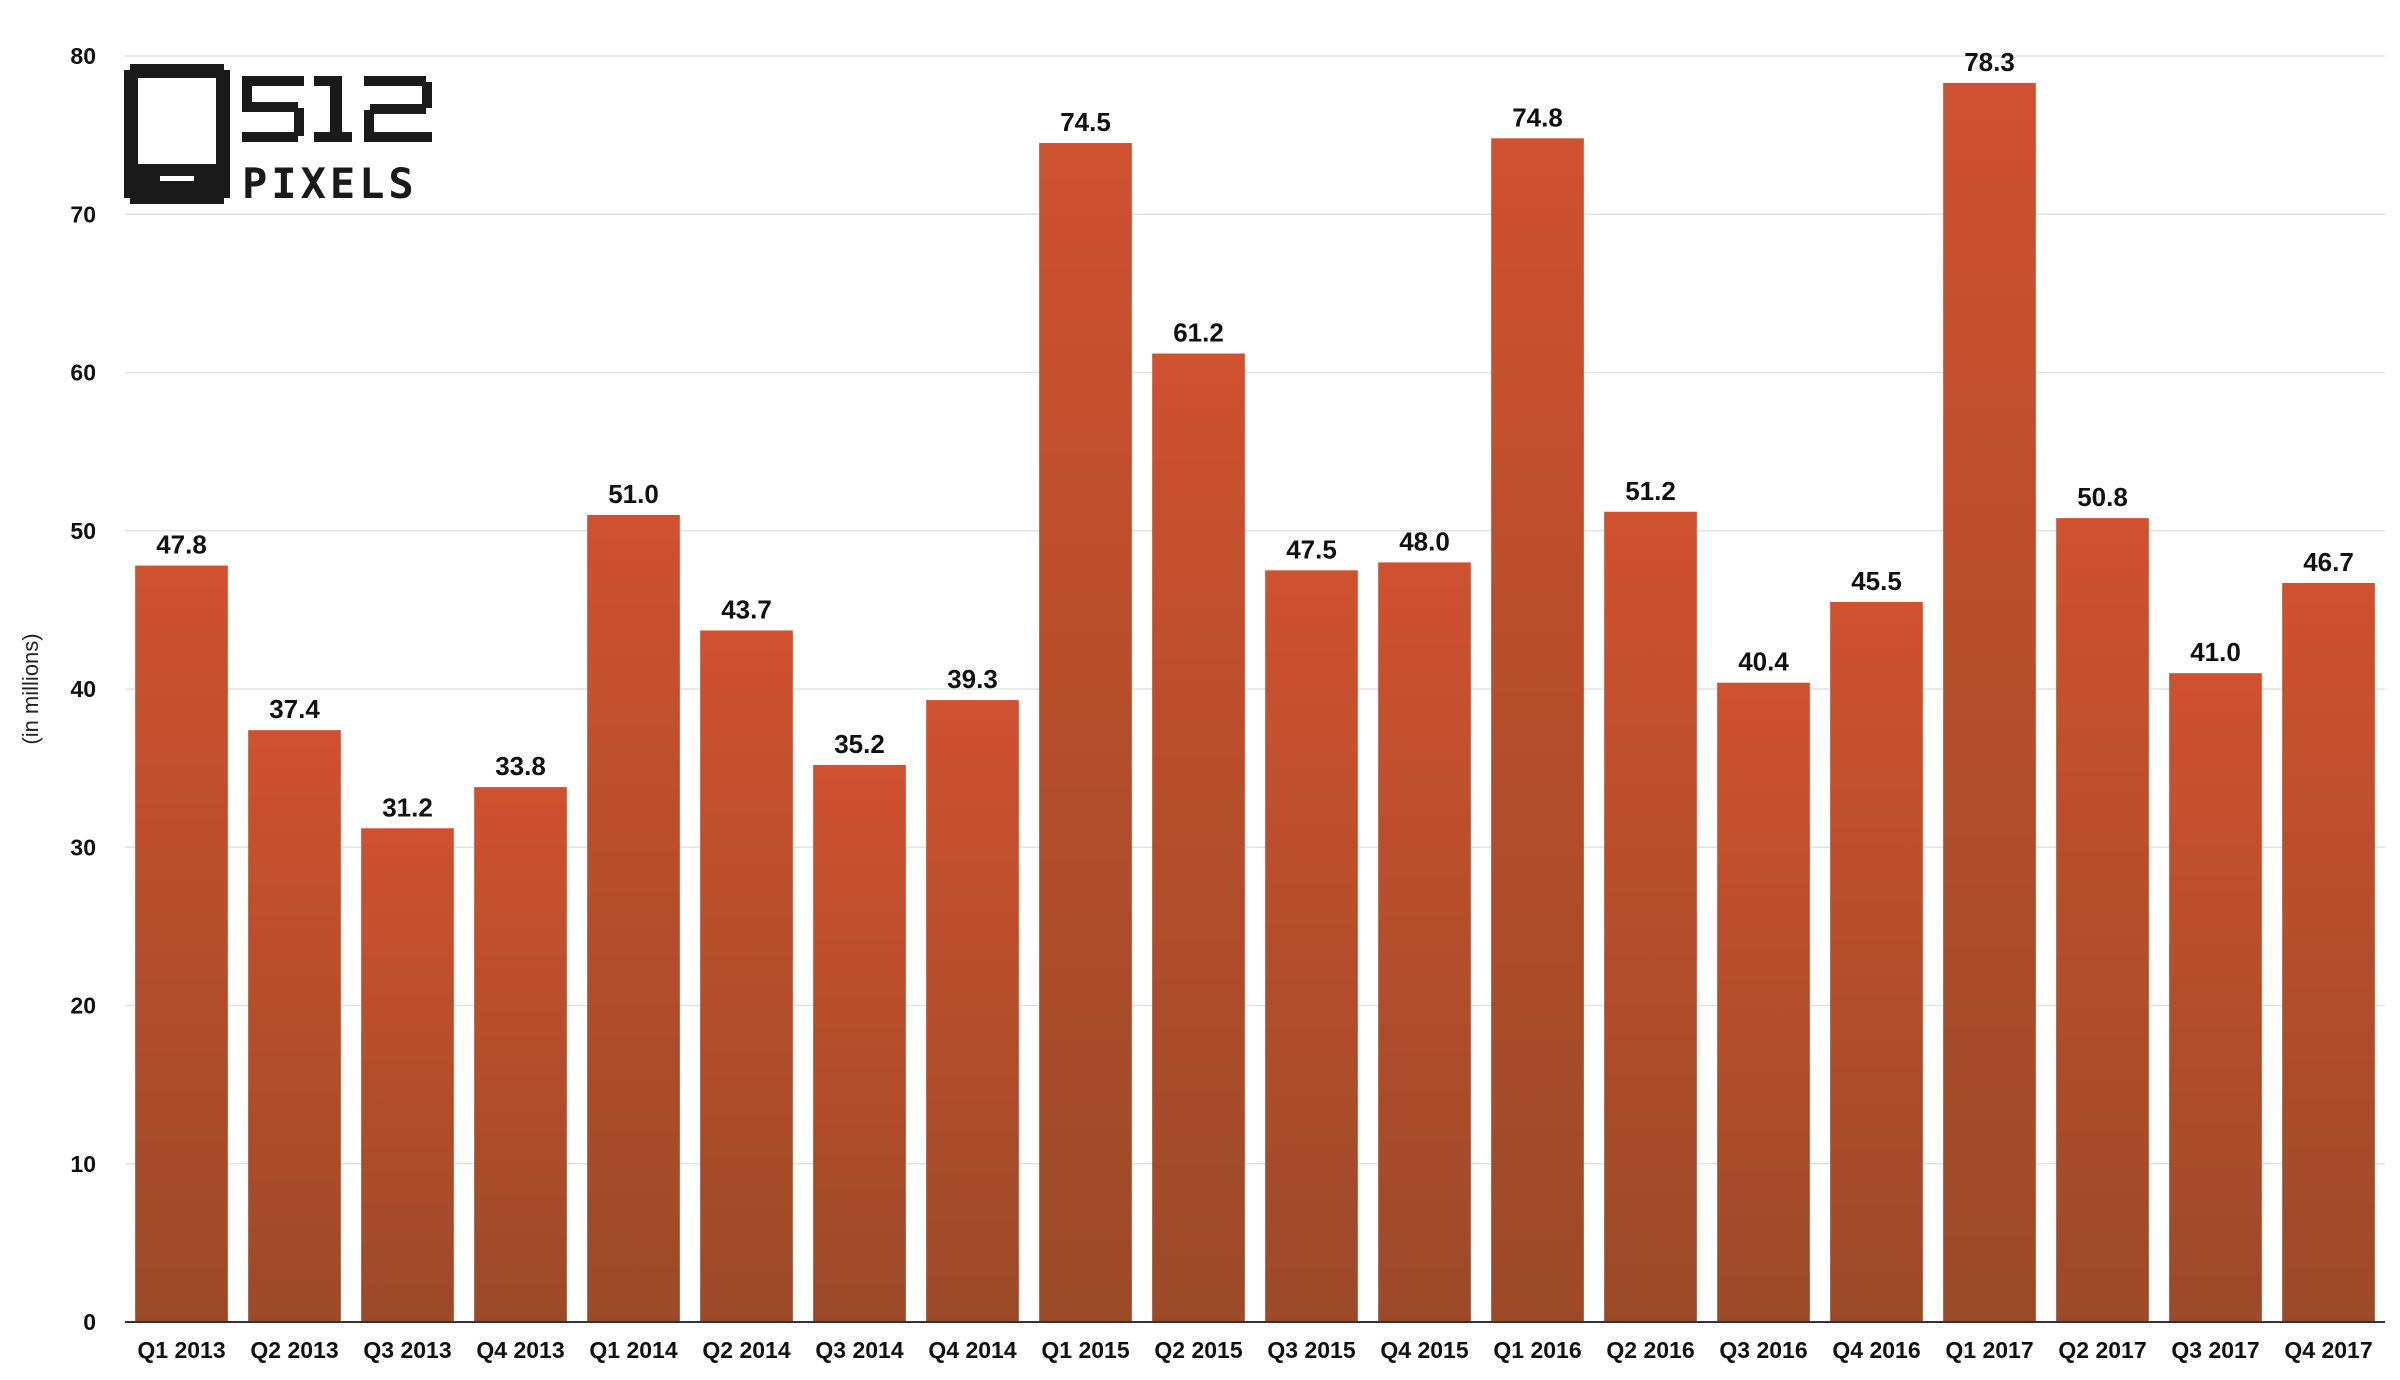  I want to click on x-tick-label: Q1 2013, so click(181, 1350).